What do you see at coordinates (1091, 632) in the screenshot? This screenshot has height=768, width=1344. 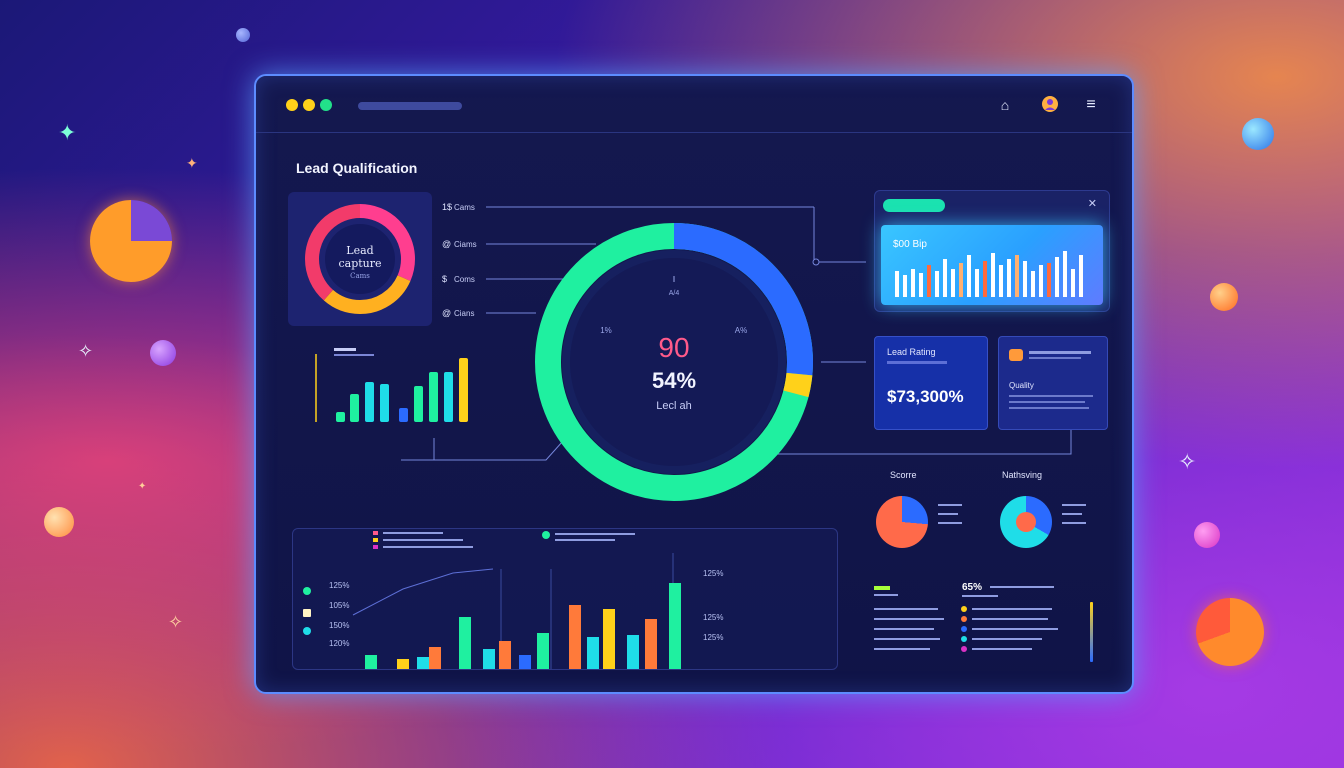 I see `list-scrollbar` at bounding box center [1091, 632].